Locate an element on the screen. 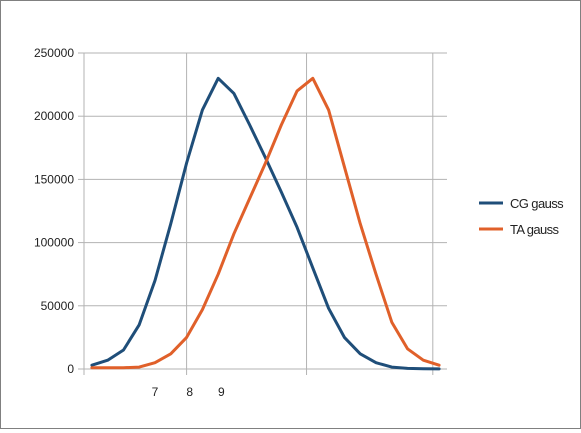  legend-label: TA gauss is located at coordinates (535, 229).